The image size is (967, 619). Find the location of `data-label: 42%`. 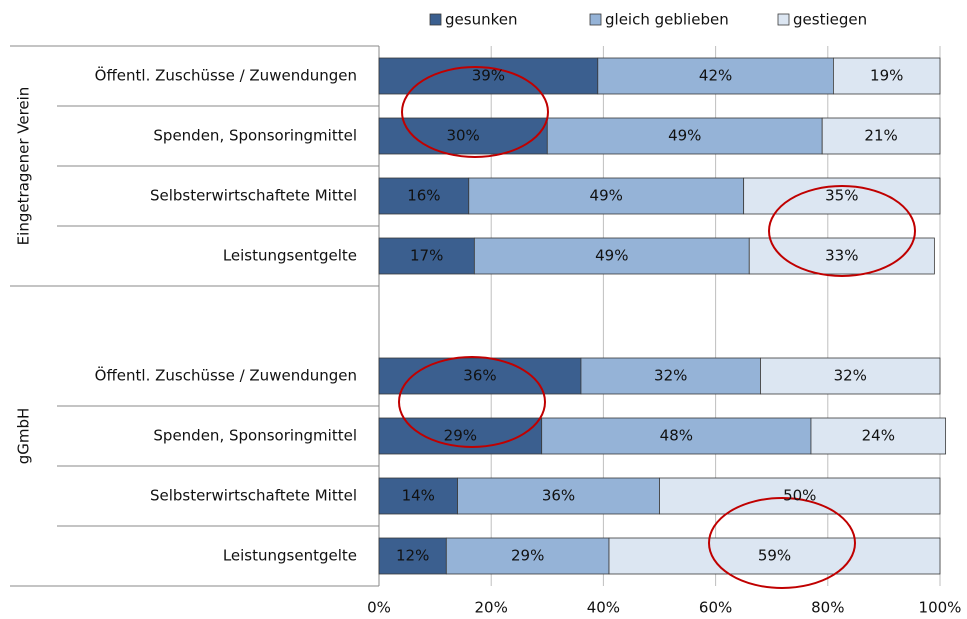

data-label: 42% is located at coordinates (715, 76).